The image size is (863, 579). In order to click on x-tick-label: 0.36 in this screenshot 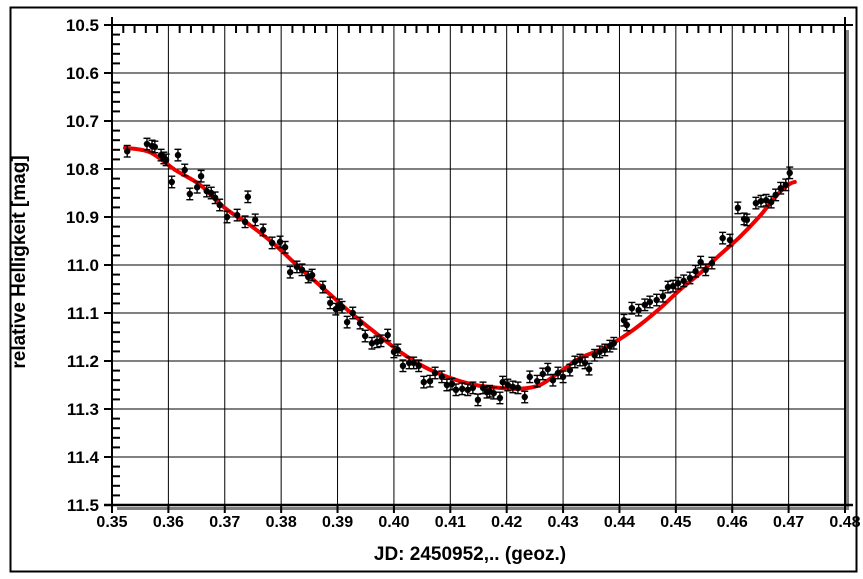, I will do `click(168, 522)`.